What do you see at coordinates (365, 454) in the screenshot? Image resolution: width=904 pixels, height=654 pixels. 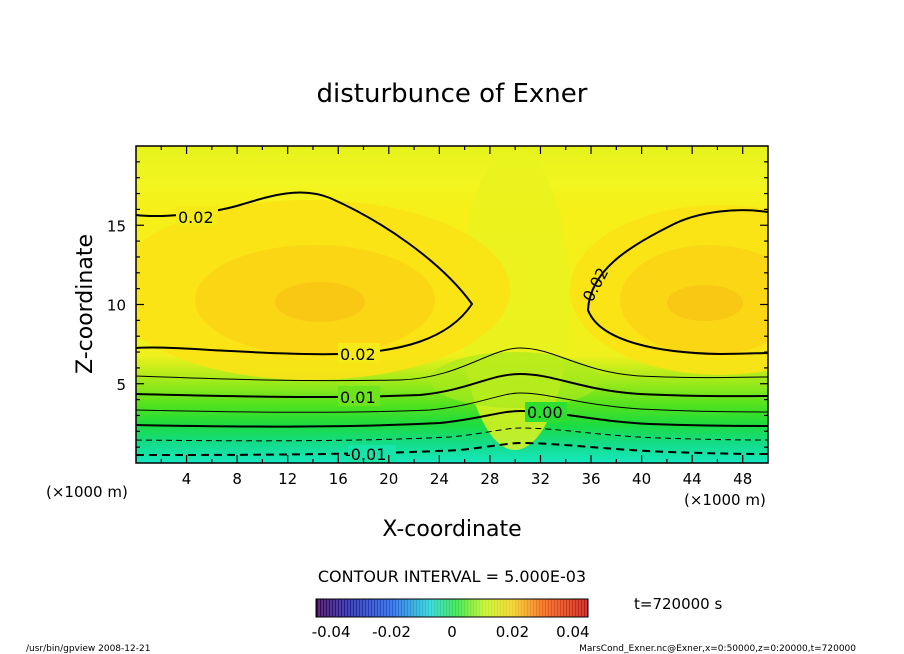 I see `contour-label: -0.01` at bounding box center [365, 454].